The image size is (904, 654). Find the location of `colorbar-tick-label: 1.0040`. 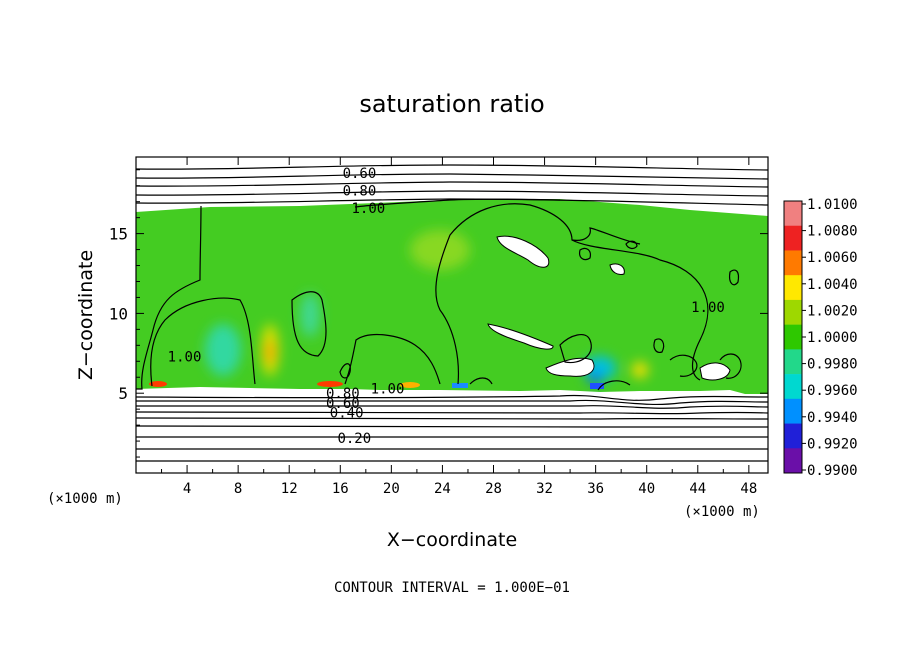

colorbar-tick-label: 1.0040 is located at coordinates (832, 285).